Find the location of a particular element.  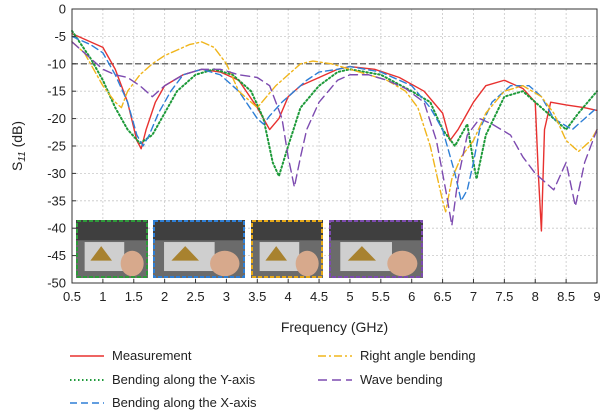

x-tick-label: 8 is located at coordinates (535, 296).